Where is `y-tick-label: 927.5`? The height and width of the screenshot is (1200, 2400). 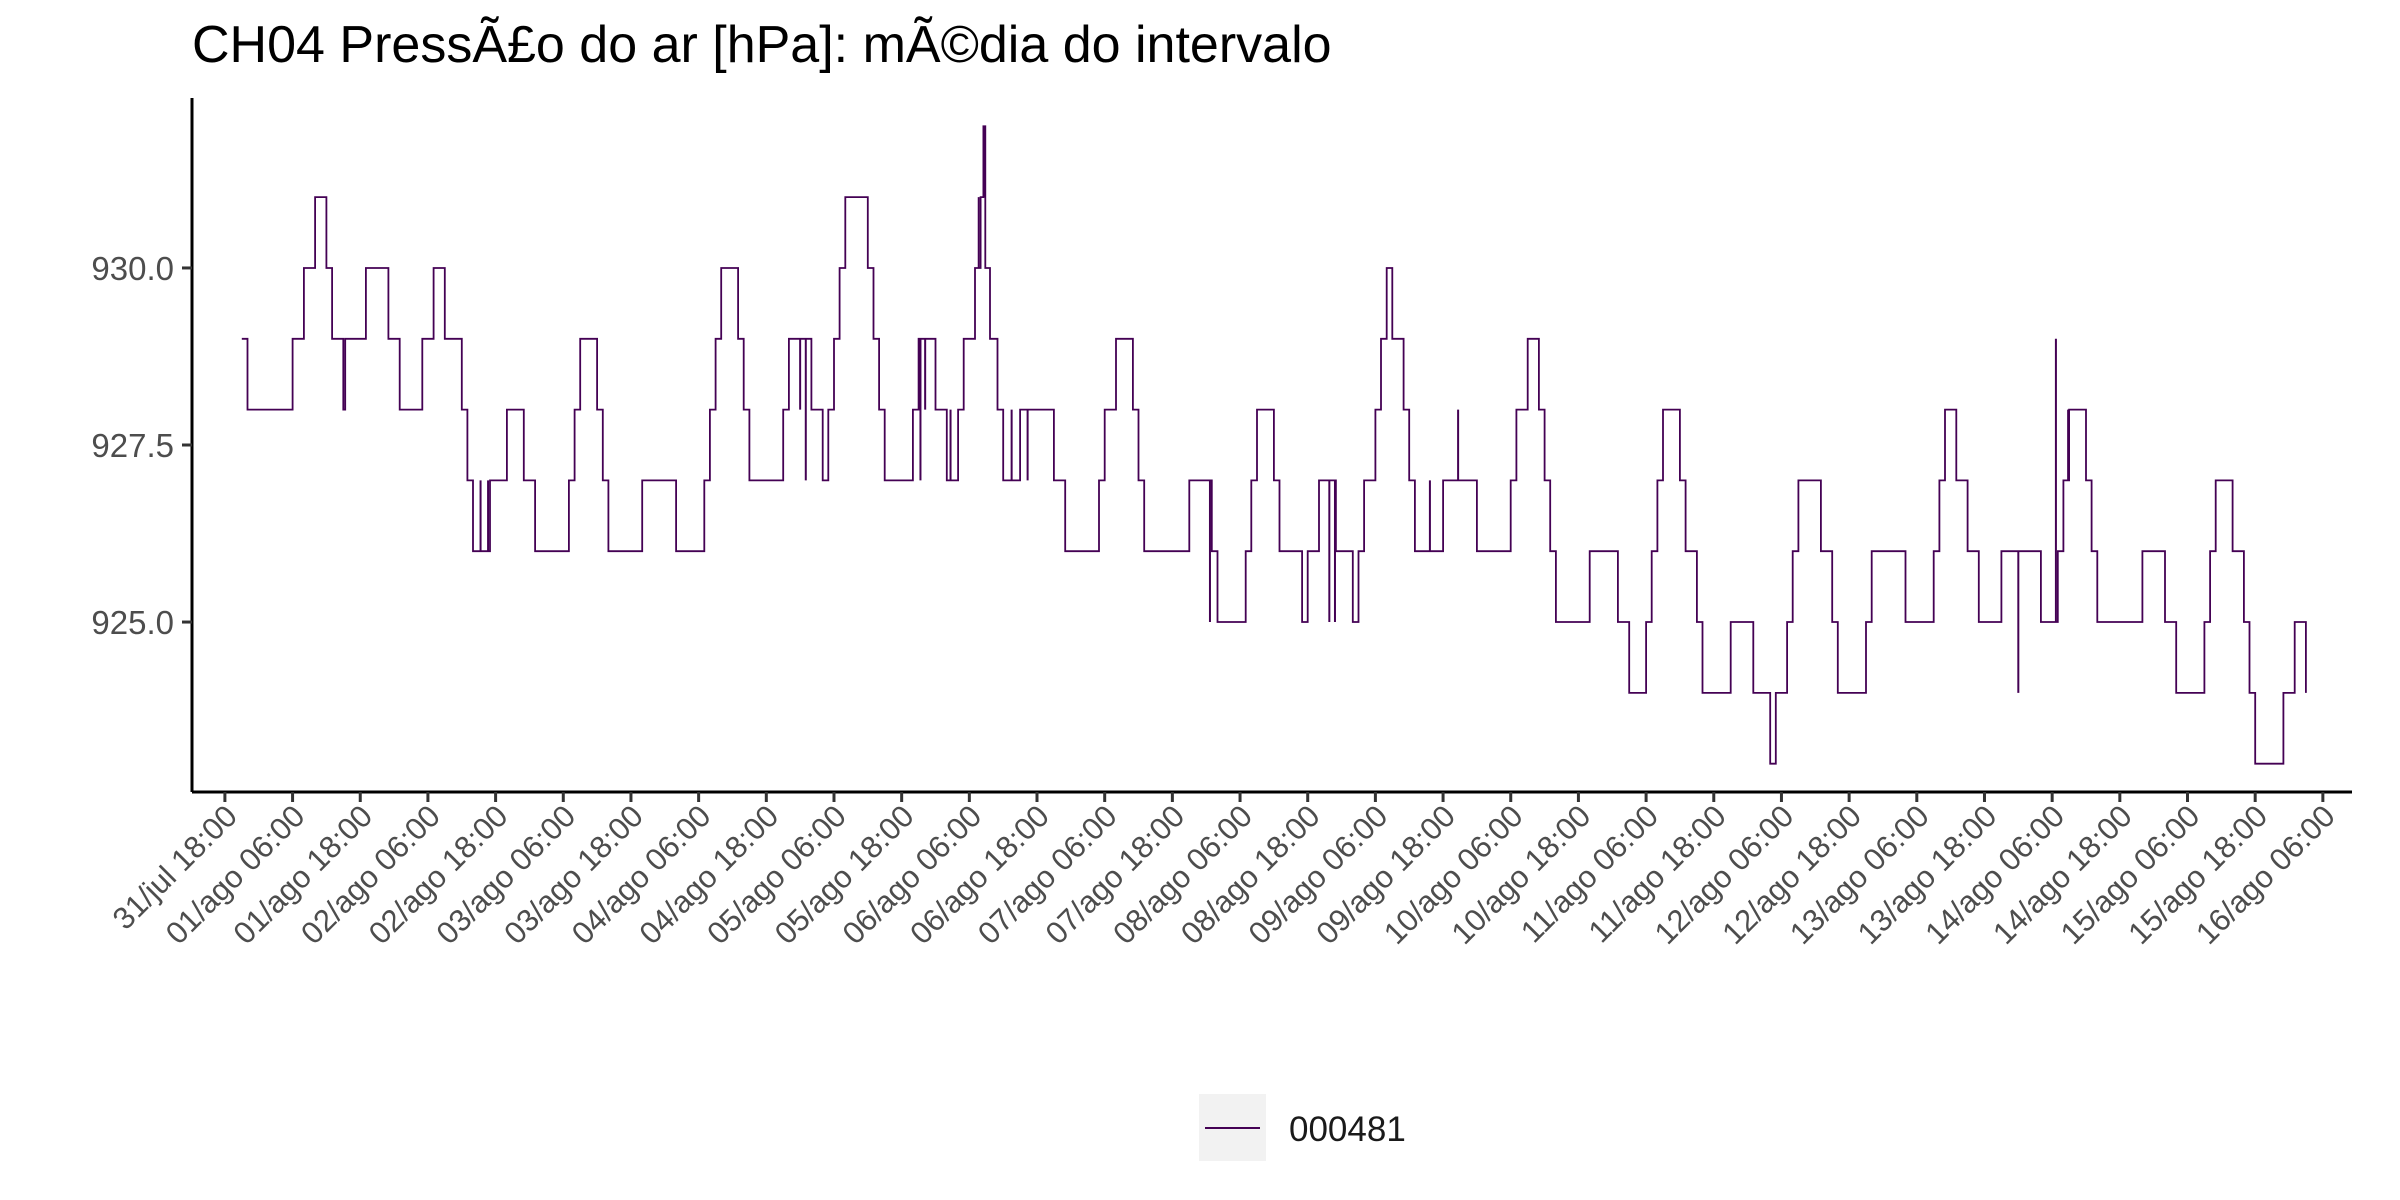 y-tick-label: 927.5 is located at coordinates (132, 445).